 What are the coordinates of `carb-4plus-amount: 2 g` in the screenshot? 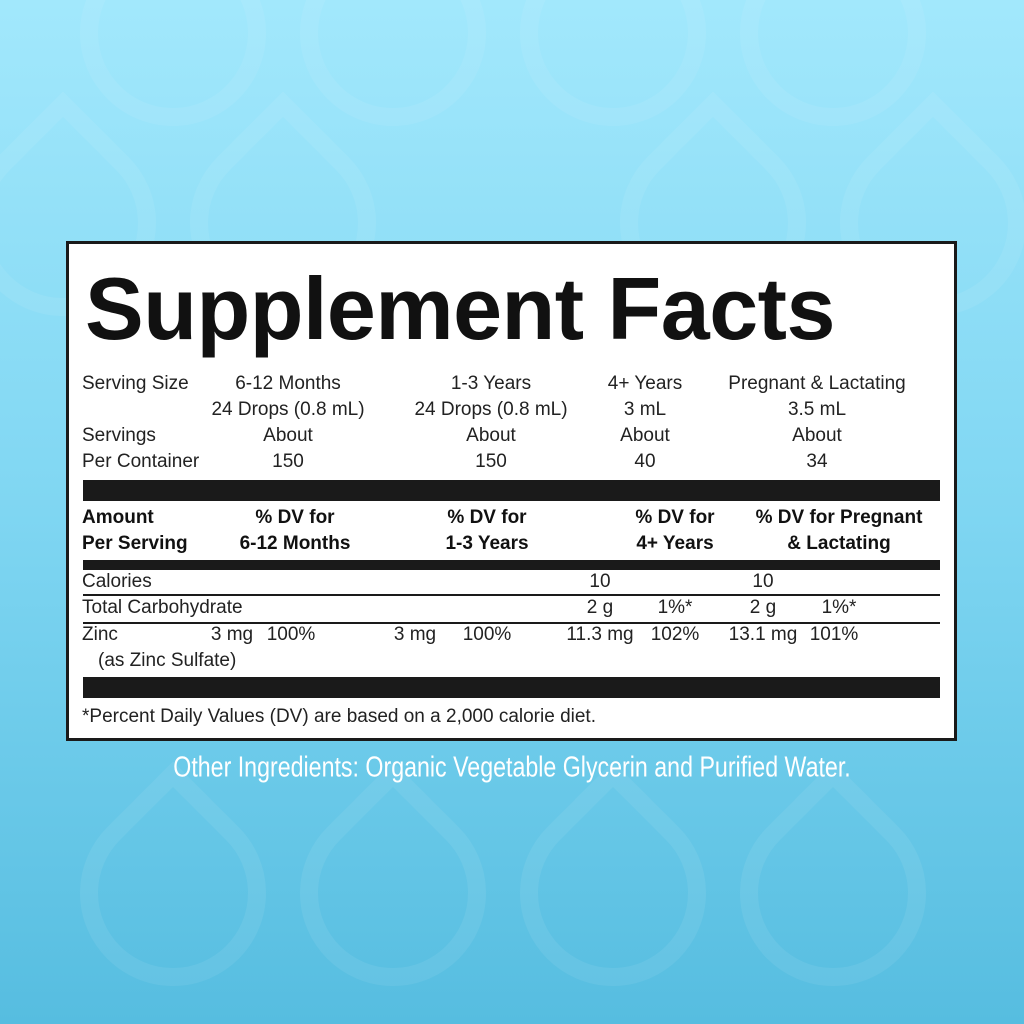 It's located at (600, 607).